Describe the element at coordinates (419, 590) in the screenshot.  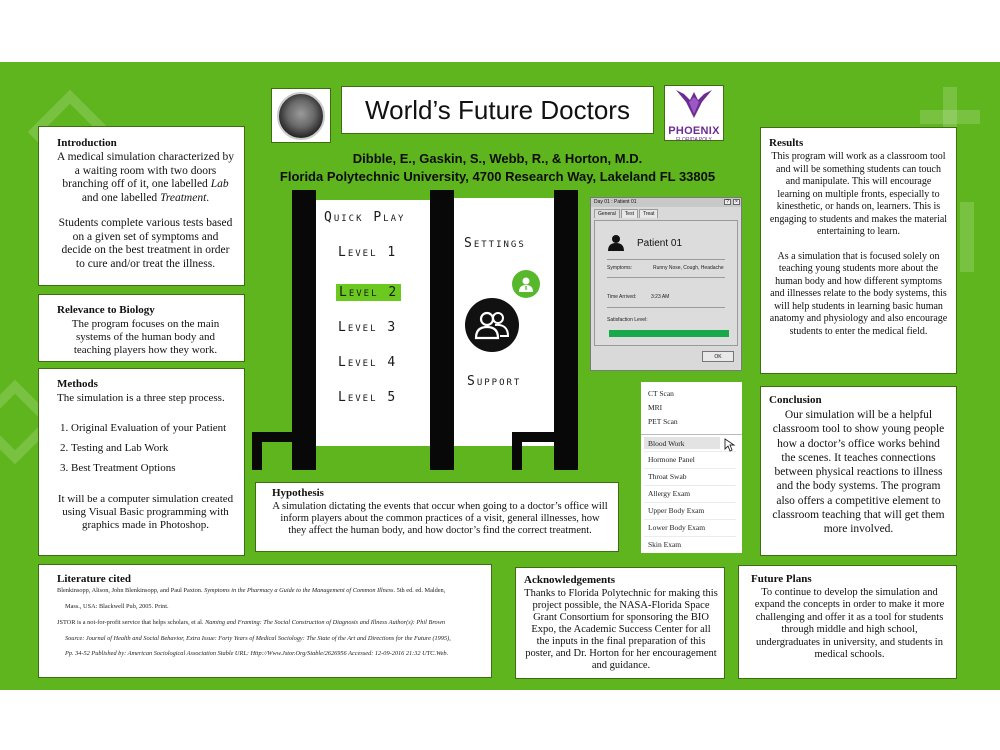
I see `reference-1-edition: . 5th ed. ed. Malden,` at that location.